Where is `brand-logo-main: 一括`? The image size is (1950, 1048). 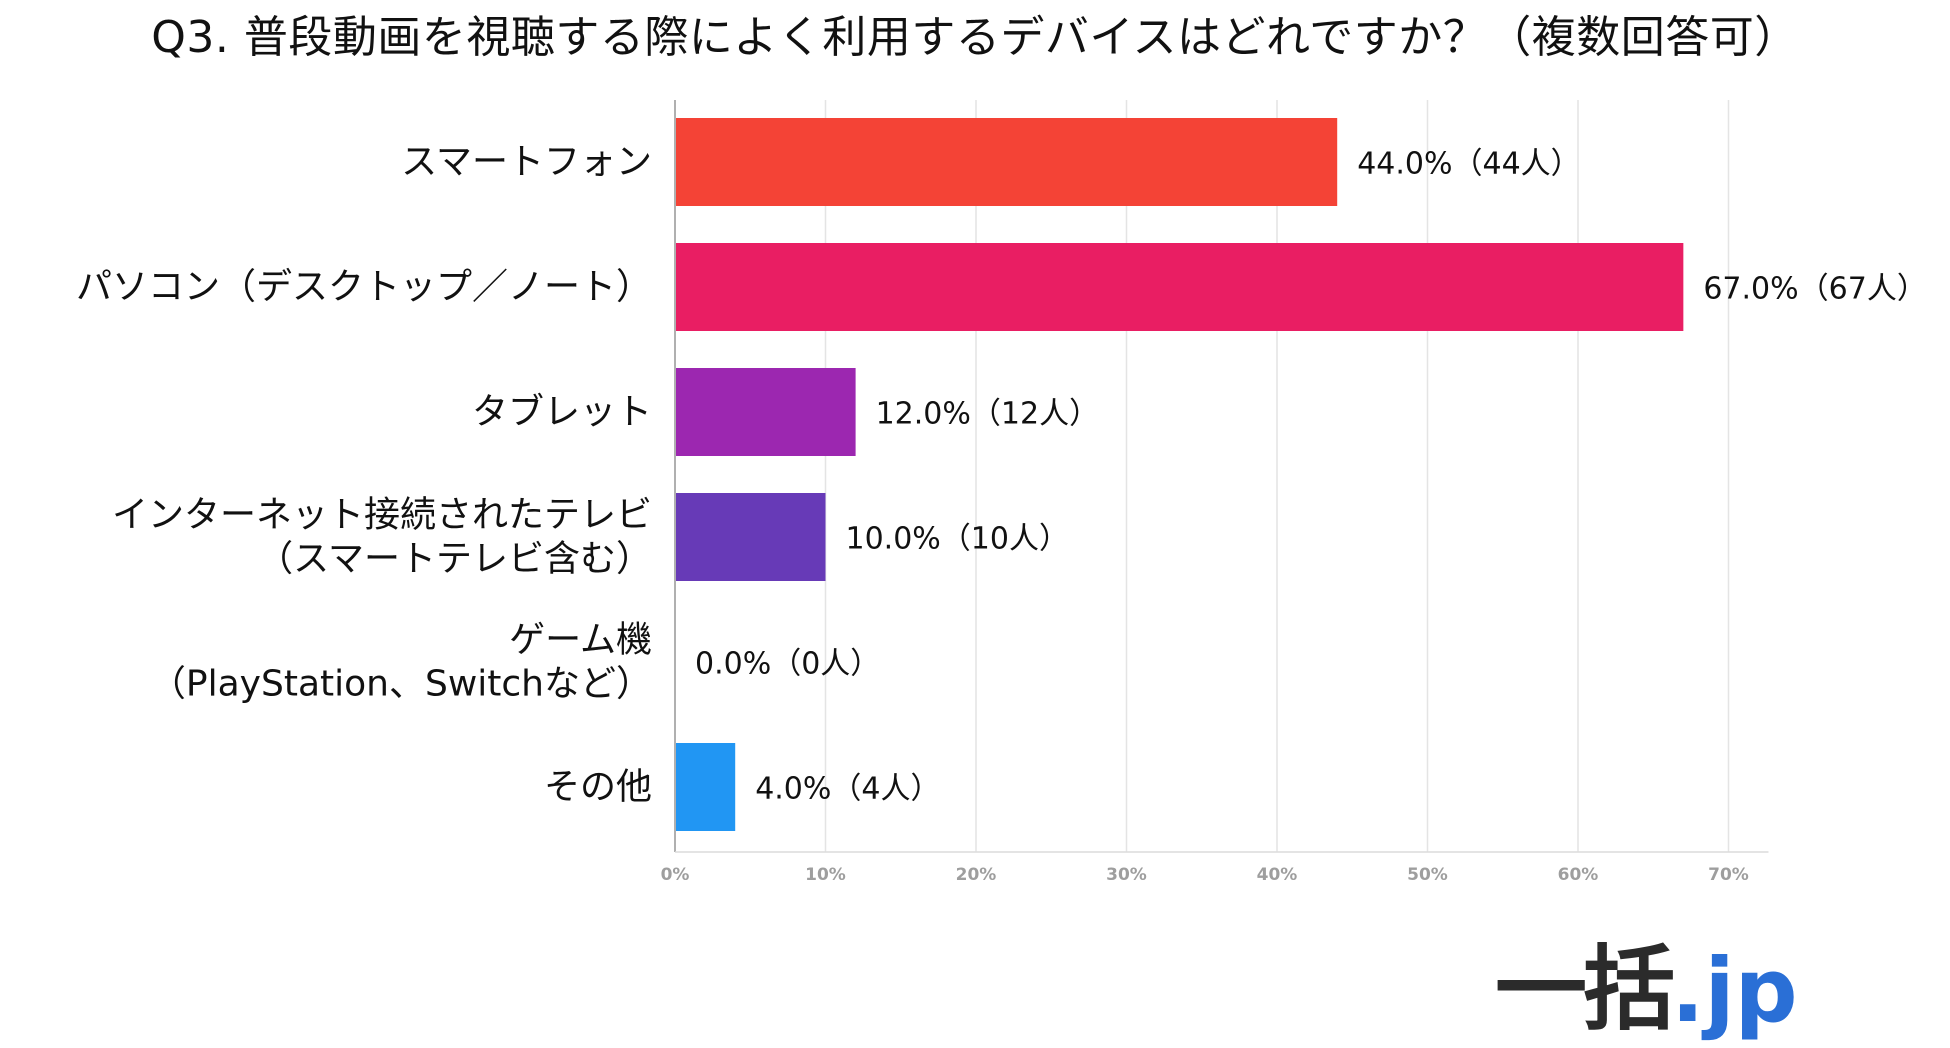
brand-logo-main: 一括 is located at coordinates (1585, 989).